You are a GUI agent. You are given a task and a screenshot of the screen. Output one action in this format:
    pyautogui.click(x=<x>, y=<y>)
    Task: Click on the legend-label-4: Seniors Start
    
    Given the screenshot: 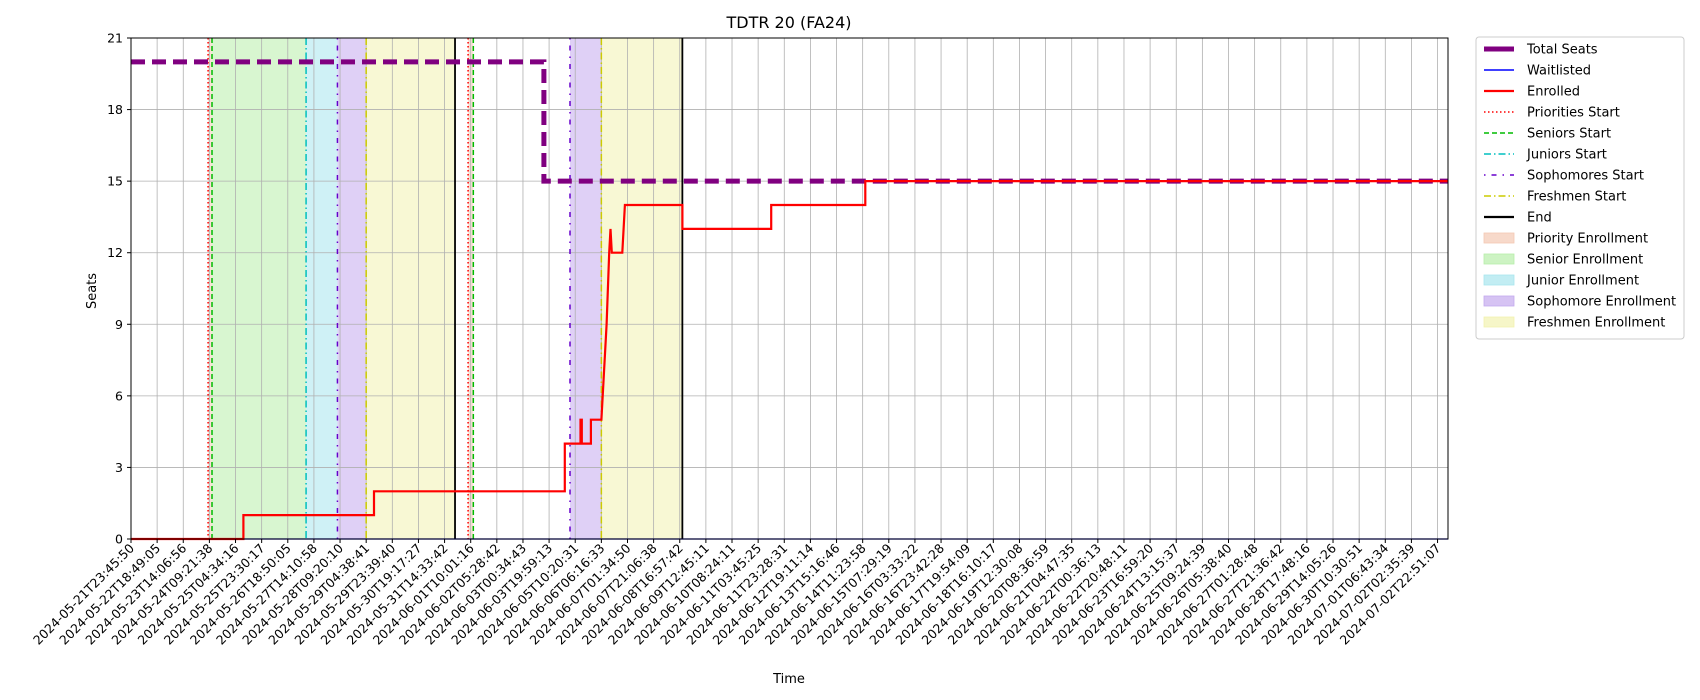 What is the action you would take?
    pyautogui.click(x=1569, y=134)
    